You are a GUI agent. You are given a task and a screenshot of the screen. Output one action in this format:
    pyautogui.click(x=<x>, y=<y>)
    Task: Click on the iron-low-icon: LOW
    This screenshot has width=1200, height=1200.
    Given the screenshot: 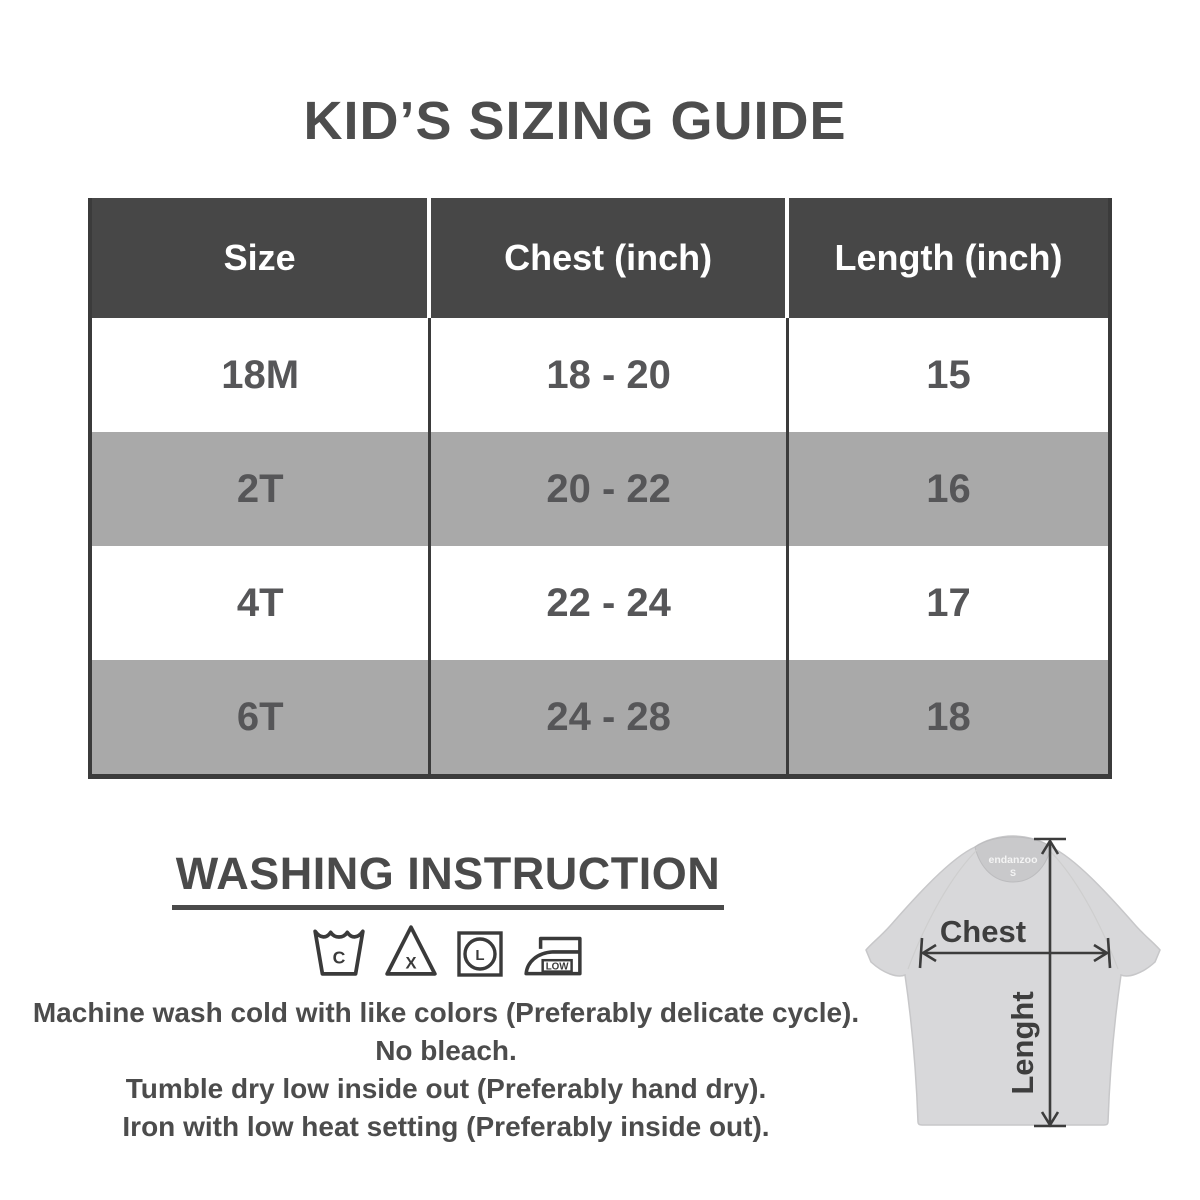 What is the action you would take?
    pyautogui.click(x=553, y=956)
    